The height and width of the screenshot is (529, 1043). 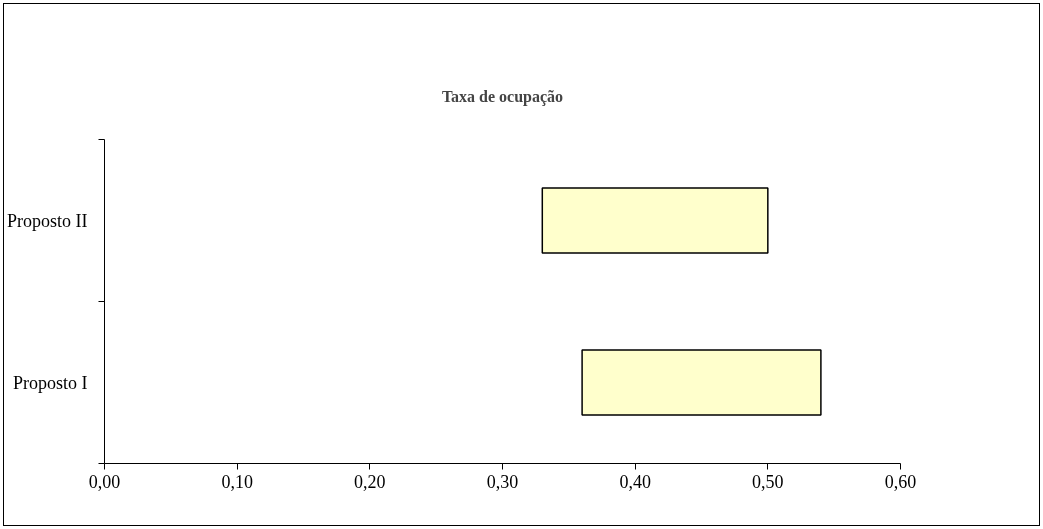 I want to click on chart-title: Taxa de ocupação, so click(x=502, y=96).